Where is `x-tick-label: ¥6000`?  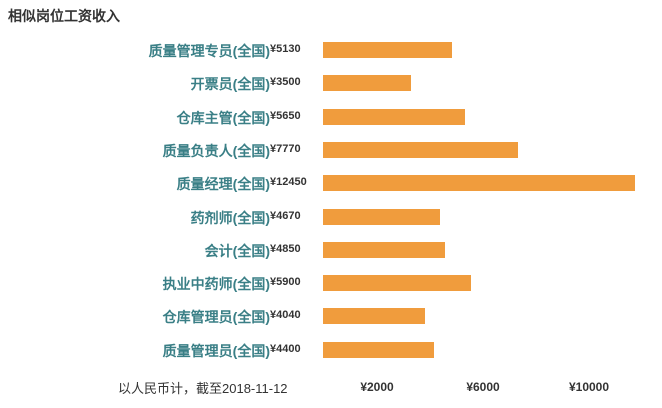 x-tick-label: ¥6000 is located at coordinates (483, 387).